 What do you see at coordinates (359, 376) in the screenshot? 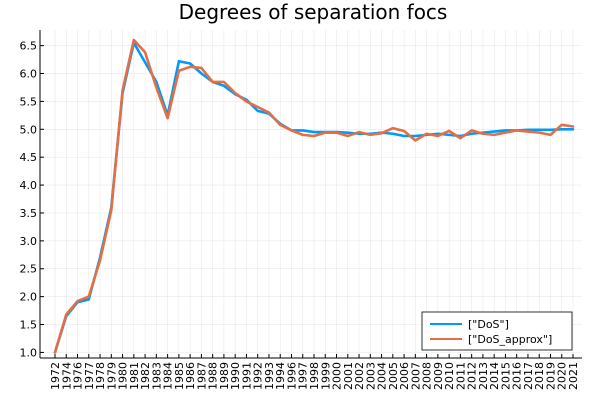
I see `x-tick-label: 2002` at bounding box center [359, 376].